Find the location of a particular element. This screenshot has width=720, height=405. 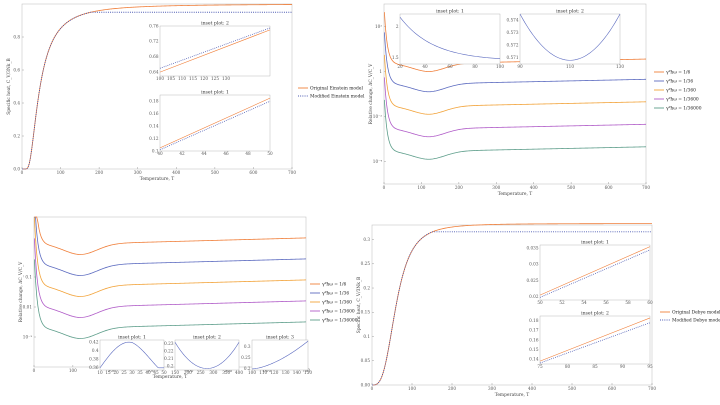

legend-entry: γ²ħω = 1/36 is located at coordinates (329, 294).